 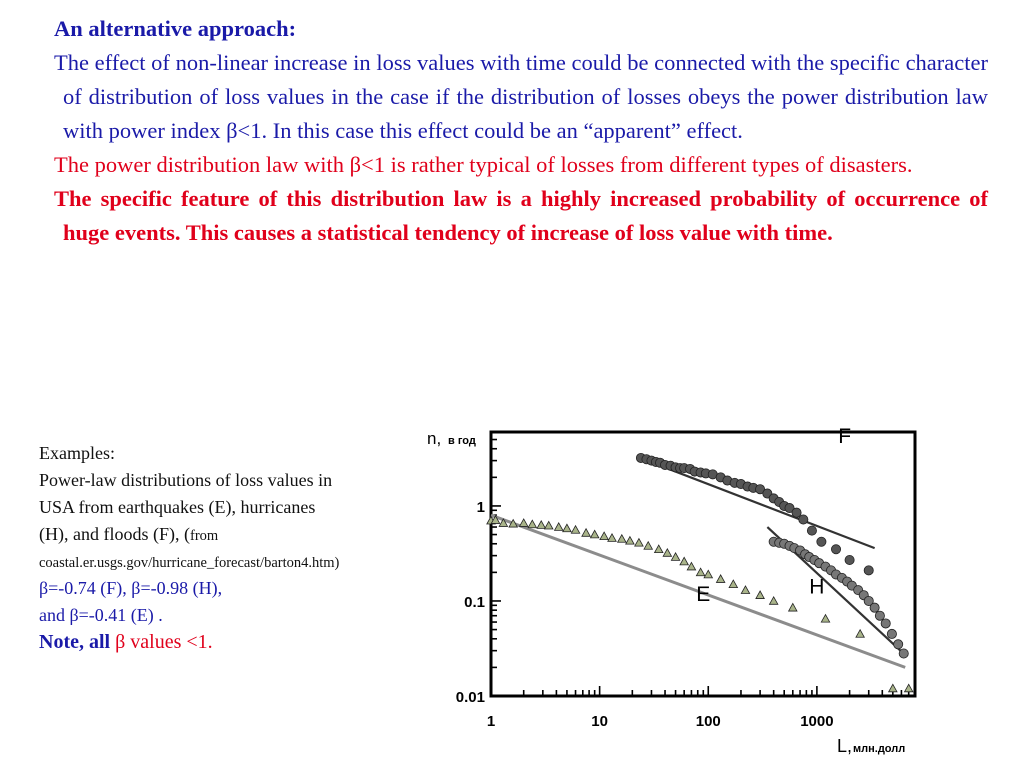 I want to click on note: Note, all β values <1., so click(x=189, y=642).